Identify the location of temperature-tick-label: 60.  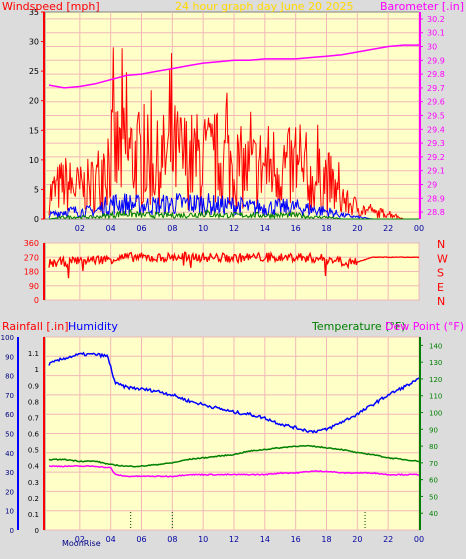
(433, 481).